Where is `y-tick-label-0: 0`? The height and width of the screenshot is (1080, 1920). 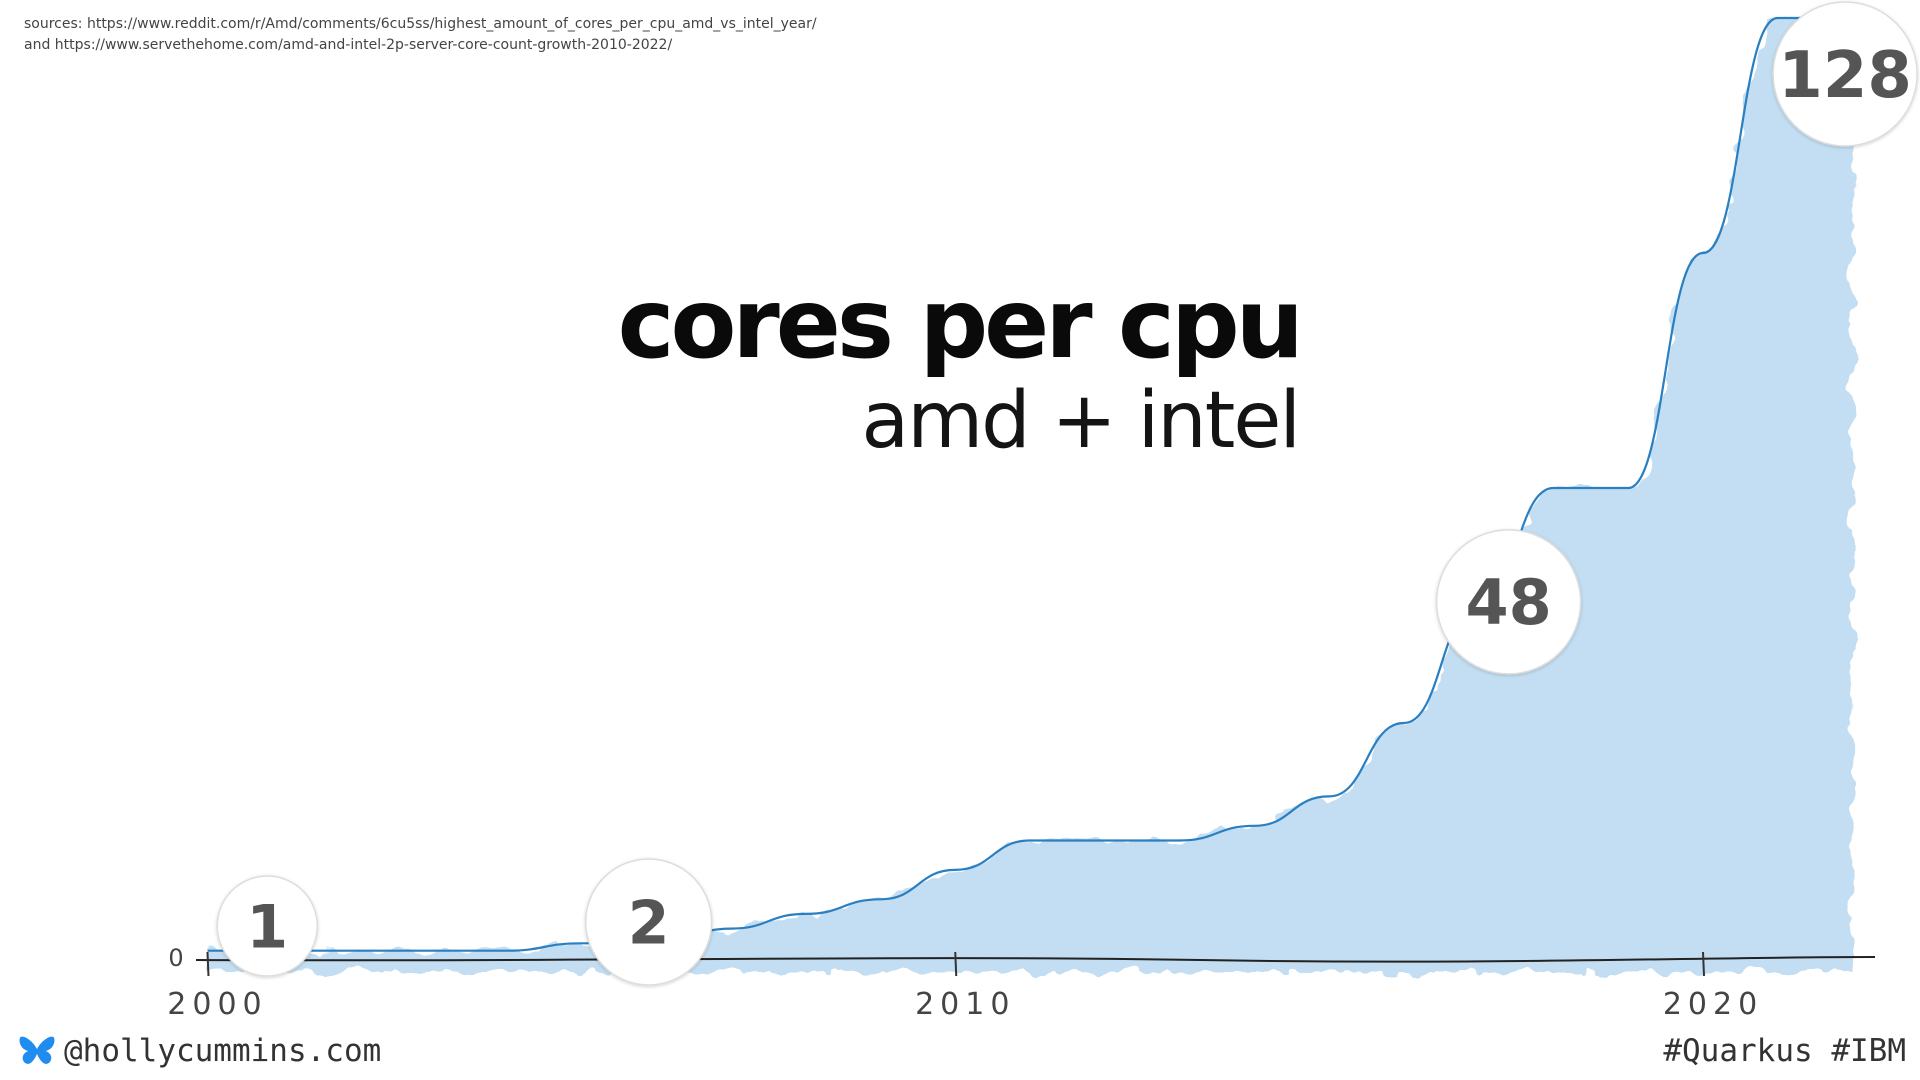 y-tick-label-0: 0 is located at coordinates (175, 958).